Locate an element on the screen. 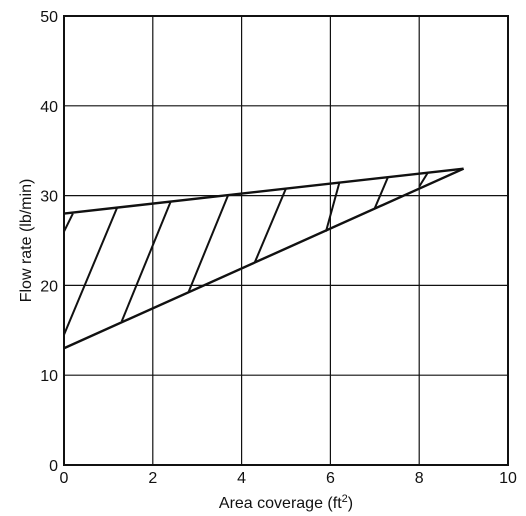 This screenshot has width=526, height=516. x-axis-label-main: Area coverage (ft is located at coordinates (280, 503).